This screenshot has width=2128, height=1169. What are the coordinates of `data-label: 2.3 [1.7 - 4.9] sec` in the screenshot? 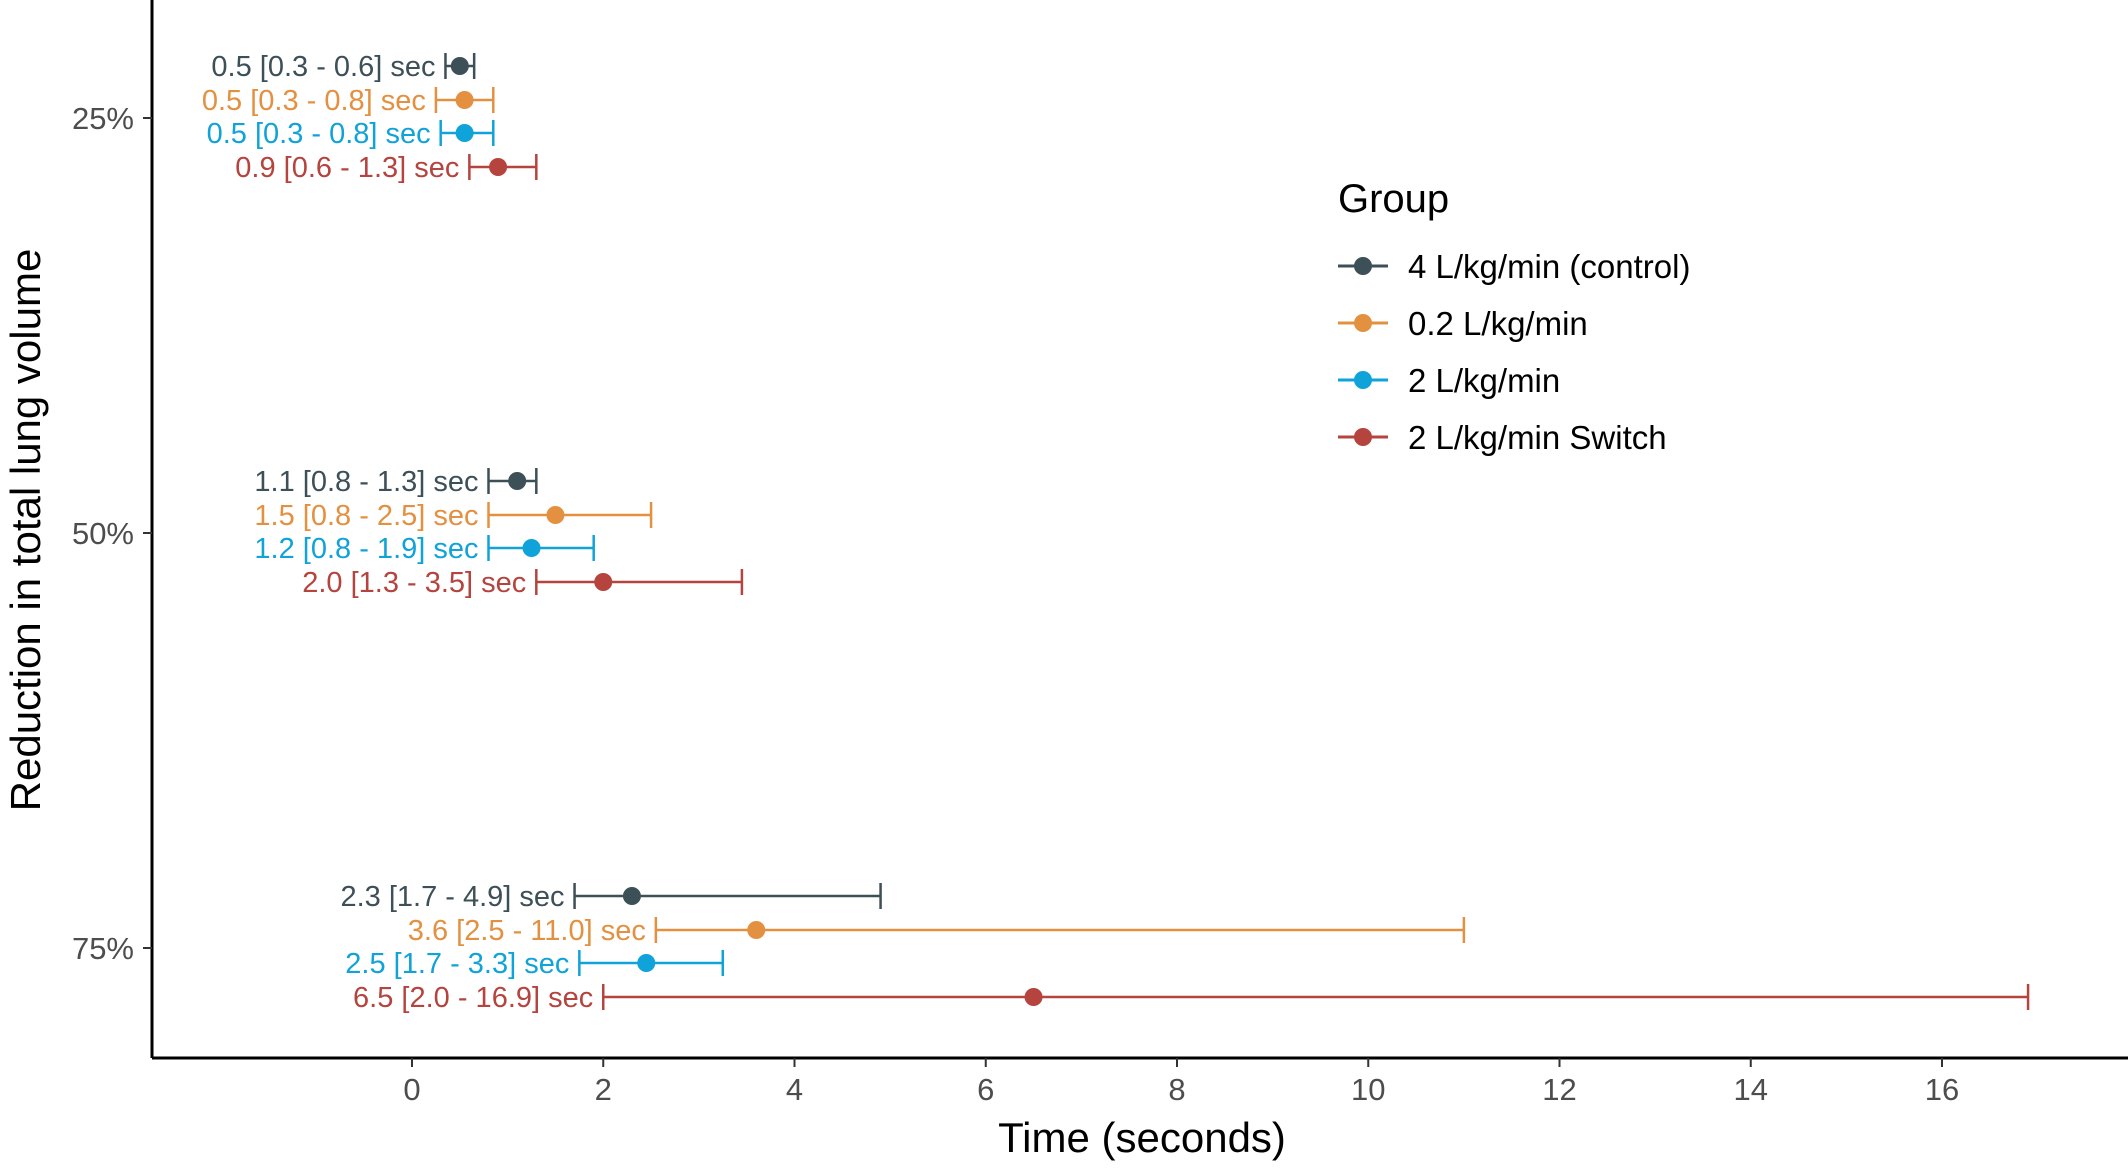 It's located at (452, 897).